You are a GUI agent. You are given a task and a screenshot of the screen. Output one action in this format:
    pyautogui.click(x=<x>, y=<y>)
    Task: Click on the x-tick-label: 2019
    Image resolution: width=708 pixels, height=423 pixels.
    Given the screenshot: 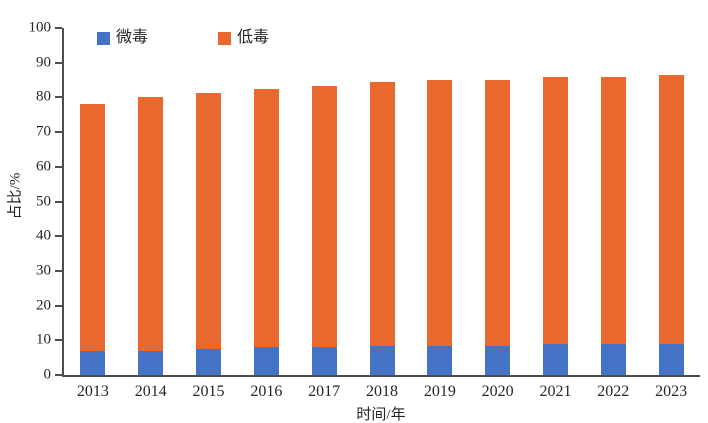 What is the action you would take?
    pyautogui.click(x=439, y=391)
    